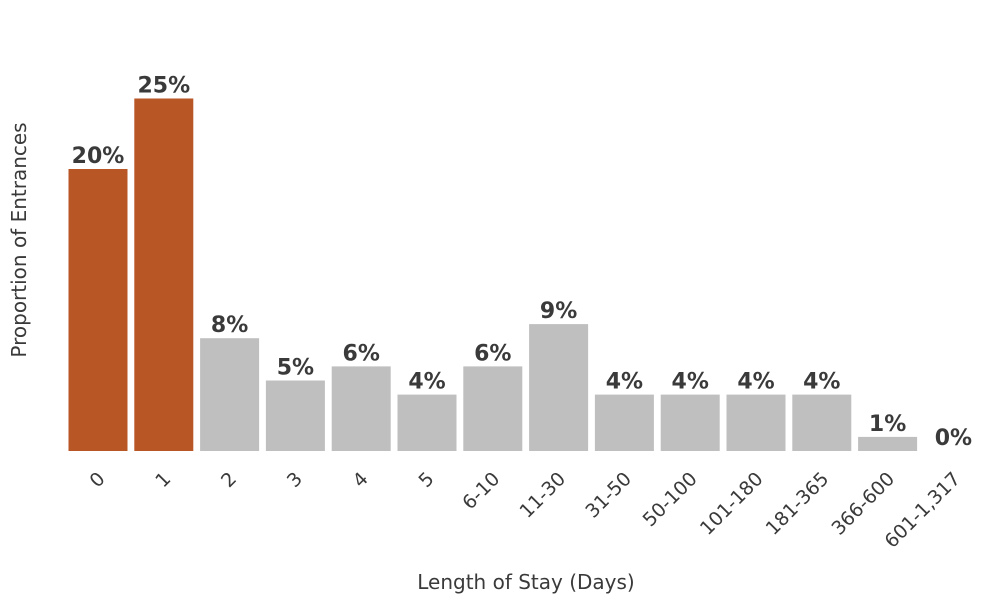  Describe the element at coordinates (732, 504) in the screenshot. I see `x-tick-label: 101-180` at that location.